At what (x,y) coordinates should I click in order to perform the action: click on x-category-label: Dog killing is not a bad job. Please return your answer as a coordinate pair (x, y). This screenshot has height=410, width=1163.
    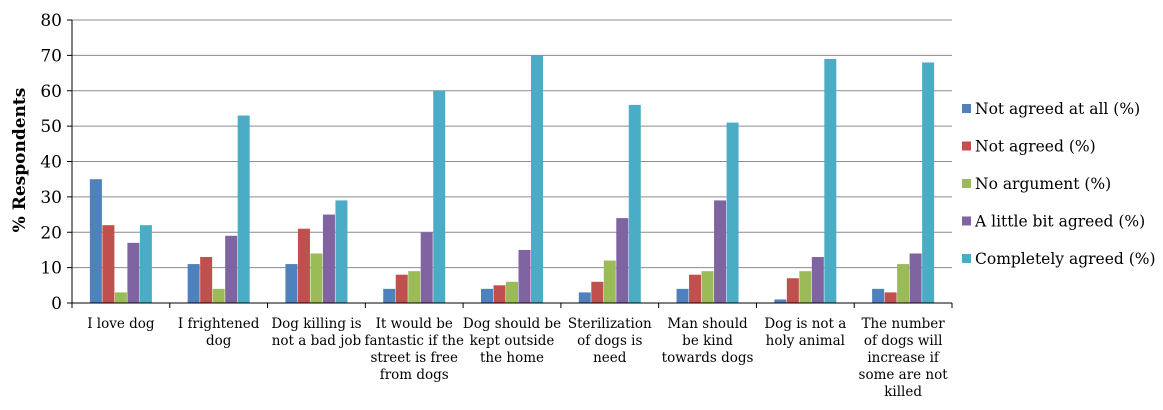
    Looking at the image, I should click on (316, 332).